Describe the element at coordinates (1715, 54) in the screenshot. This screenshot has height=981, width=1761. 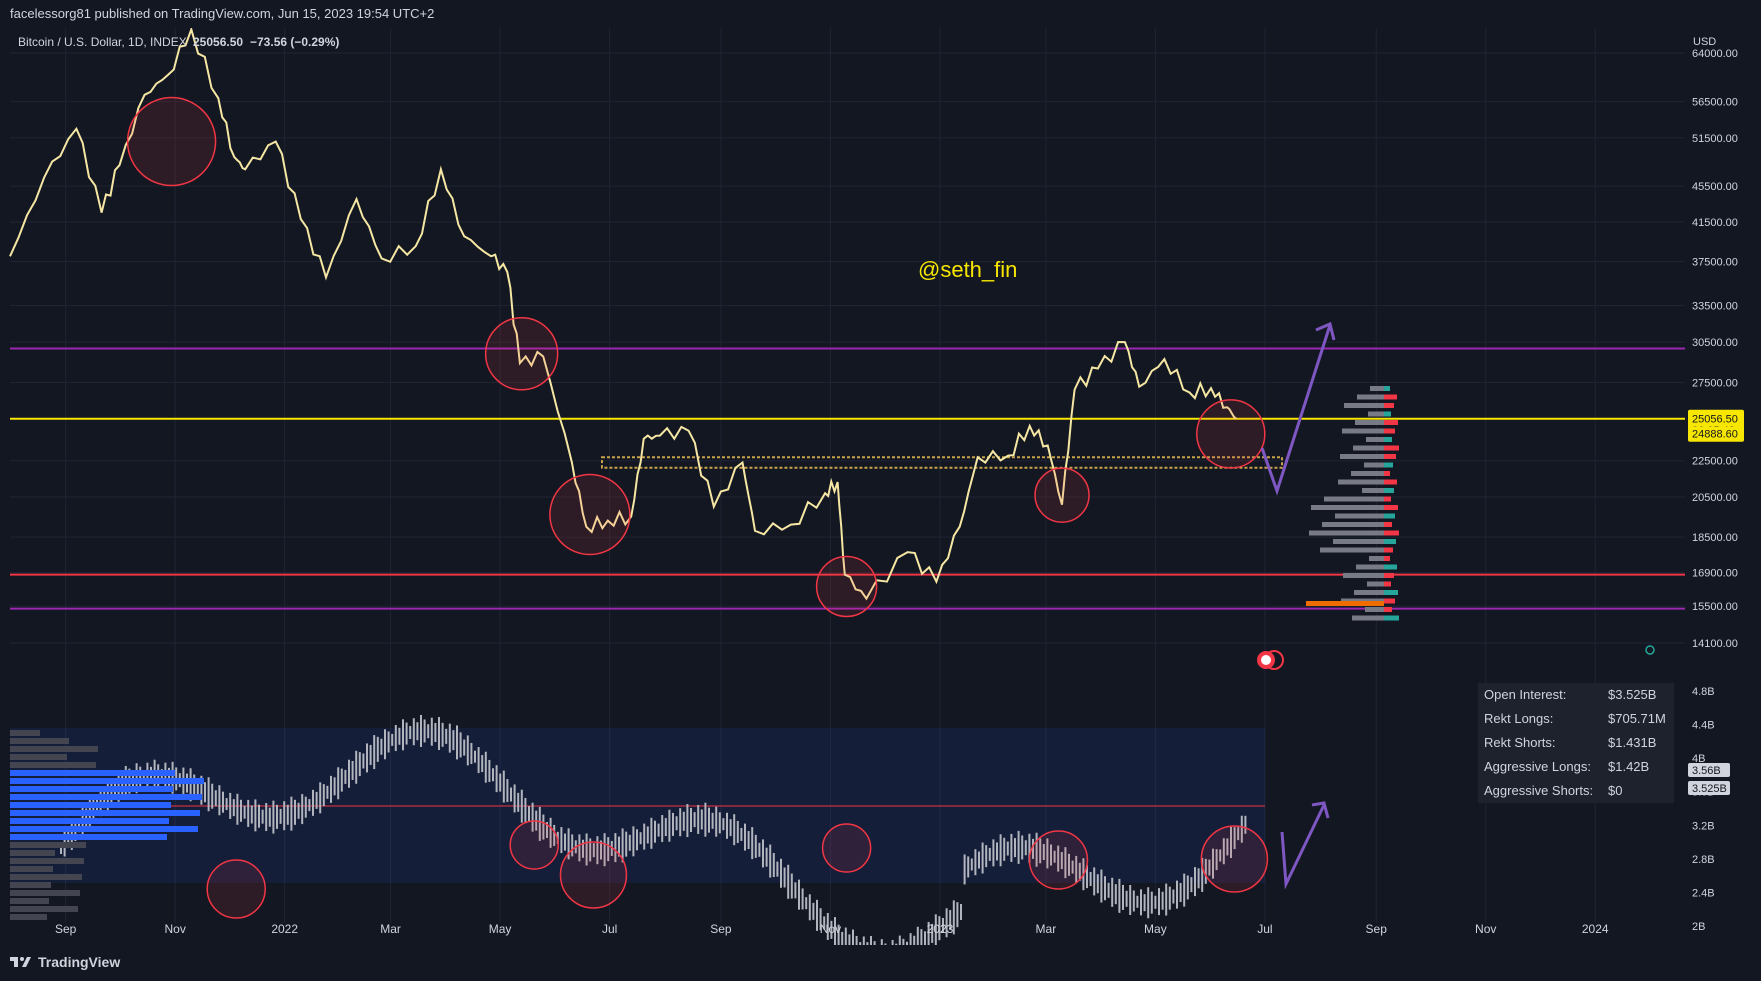
I see `price-tick-label: 64000.00` at that location.